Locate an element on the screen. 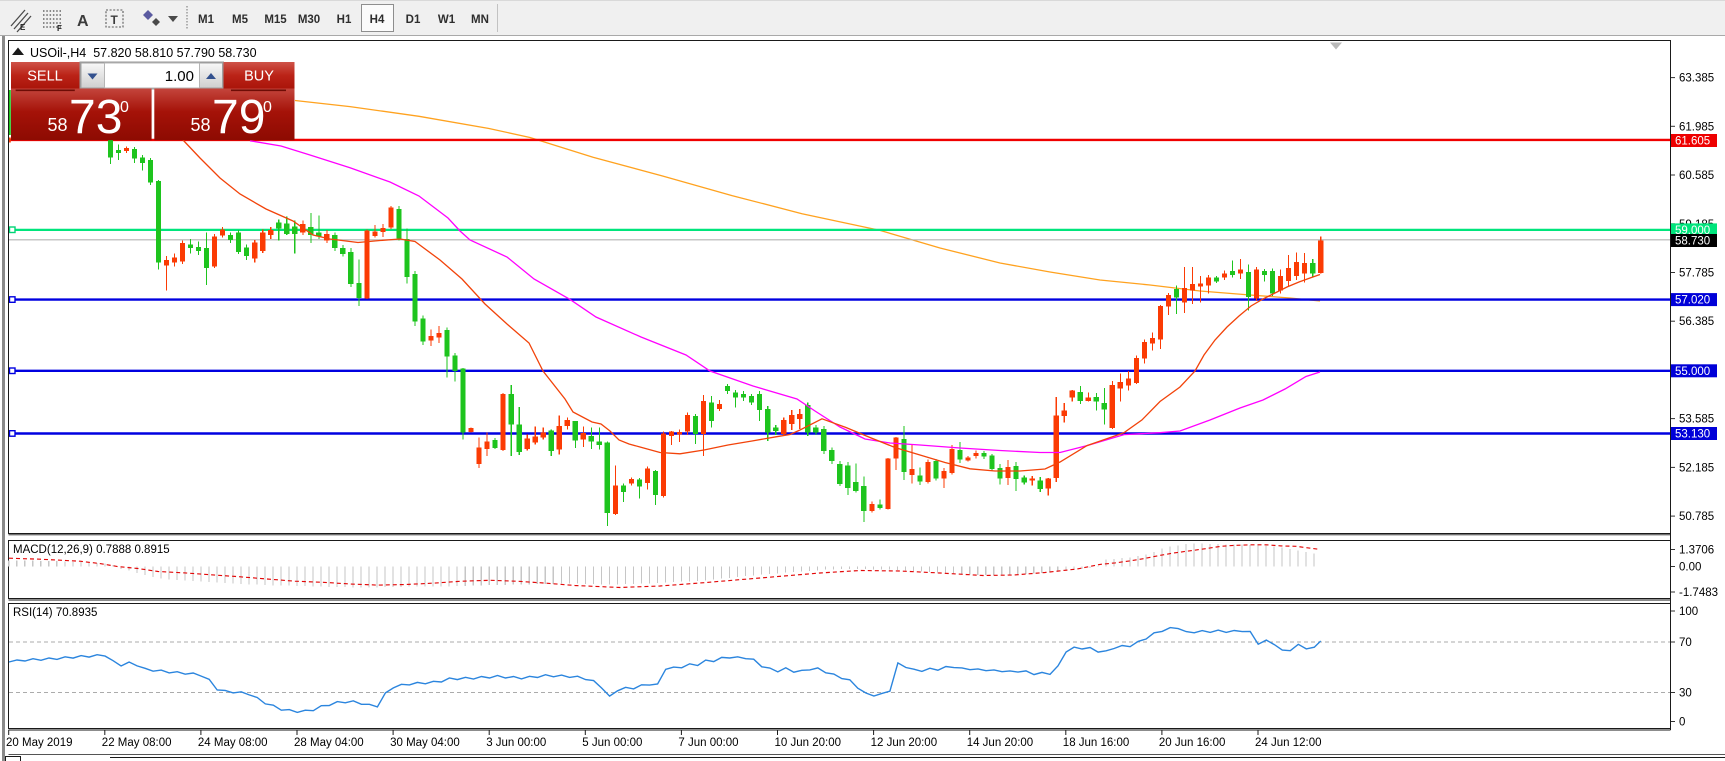 This screenshot has width=1725, height=761. svg-text: E is located at coordinates (23, 27).